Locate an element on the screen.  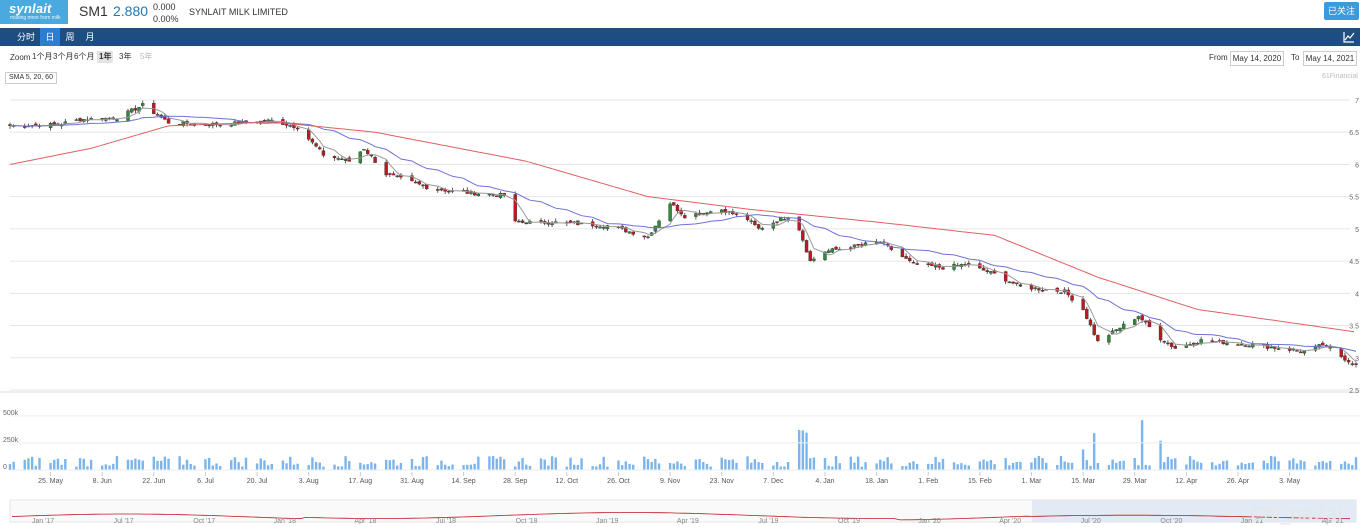
follow-button: 已关注 is located at coordinates (1341, 11).